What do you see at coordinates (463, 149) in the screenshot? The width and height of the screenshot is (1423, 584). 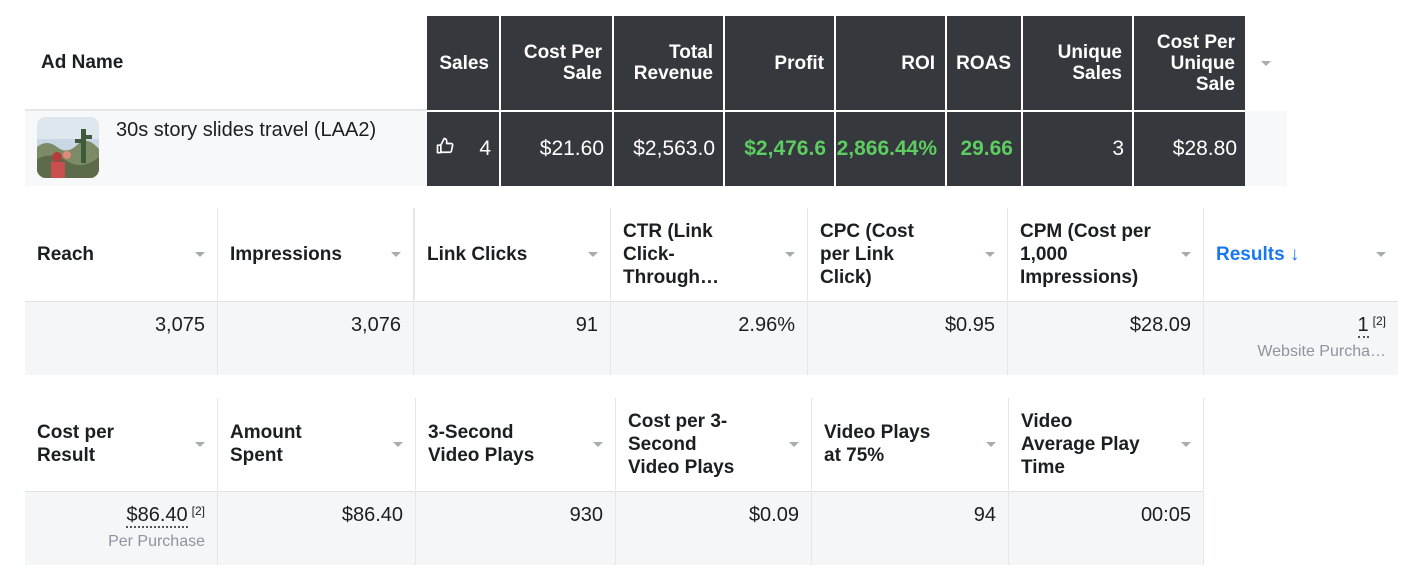 I see `value-sales: 4` at bounding box center [463, 149].